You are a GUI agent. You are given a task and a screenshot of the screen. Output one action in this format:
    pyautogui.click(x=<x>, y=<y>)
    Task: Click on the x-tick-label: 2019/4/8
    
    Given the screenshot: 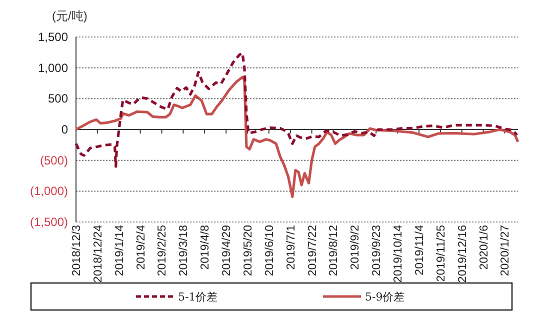 What is the action you would take?
    pyautogui.click(x=206, y=247)
    